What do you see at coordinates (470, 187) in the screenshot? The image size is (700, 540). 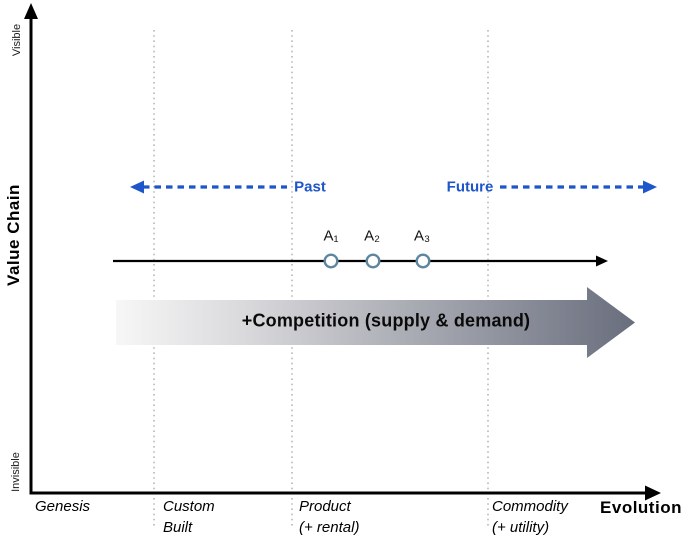 I see `future-label: Future` at bounding box center [470, 187].